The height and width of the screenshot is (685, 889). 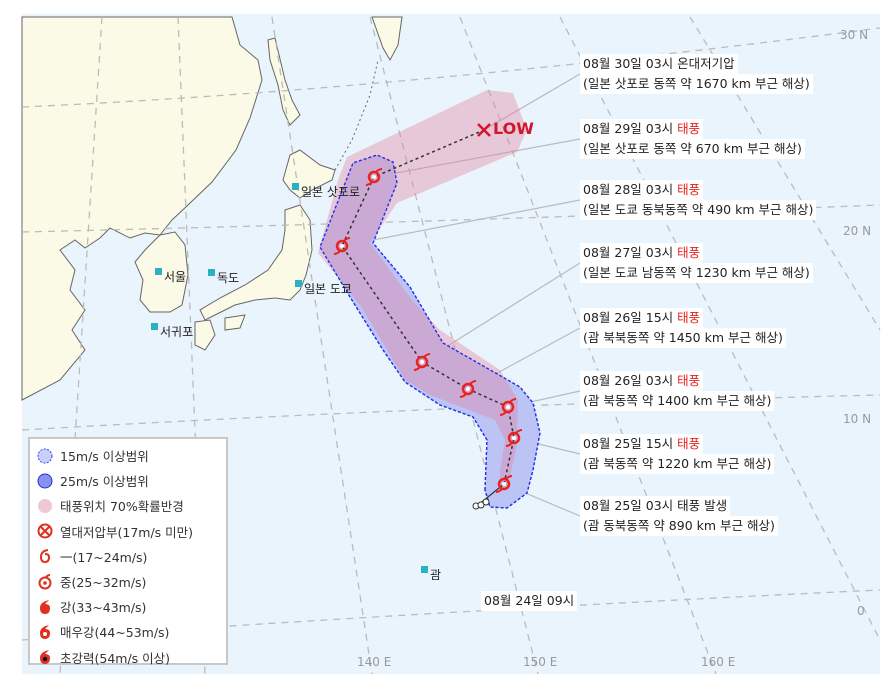 What do you see at coordinates (484, 130) in the screenshot?
I see `x-icon` at bounding box center [484, 130].